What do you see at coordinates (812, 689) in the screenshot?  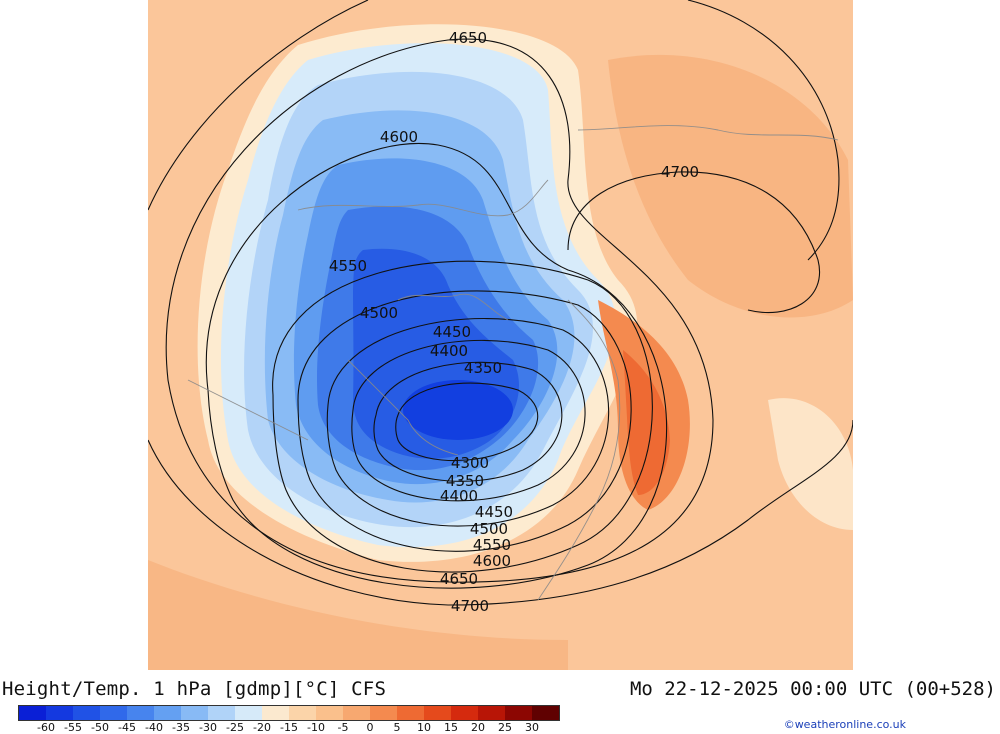 I see `valid-time: Mo 22-12-2025 00:00 UTC (00+528)` at bounding box center [812, 689].